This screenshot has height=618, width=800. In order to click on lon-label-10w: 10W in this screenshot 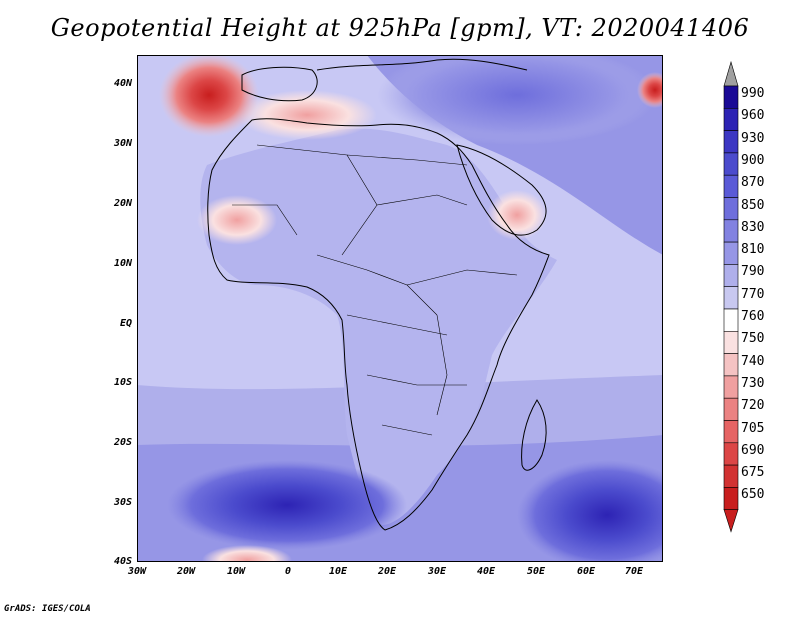, I will do `click(236, 571)`.